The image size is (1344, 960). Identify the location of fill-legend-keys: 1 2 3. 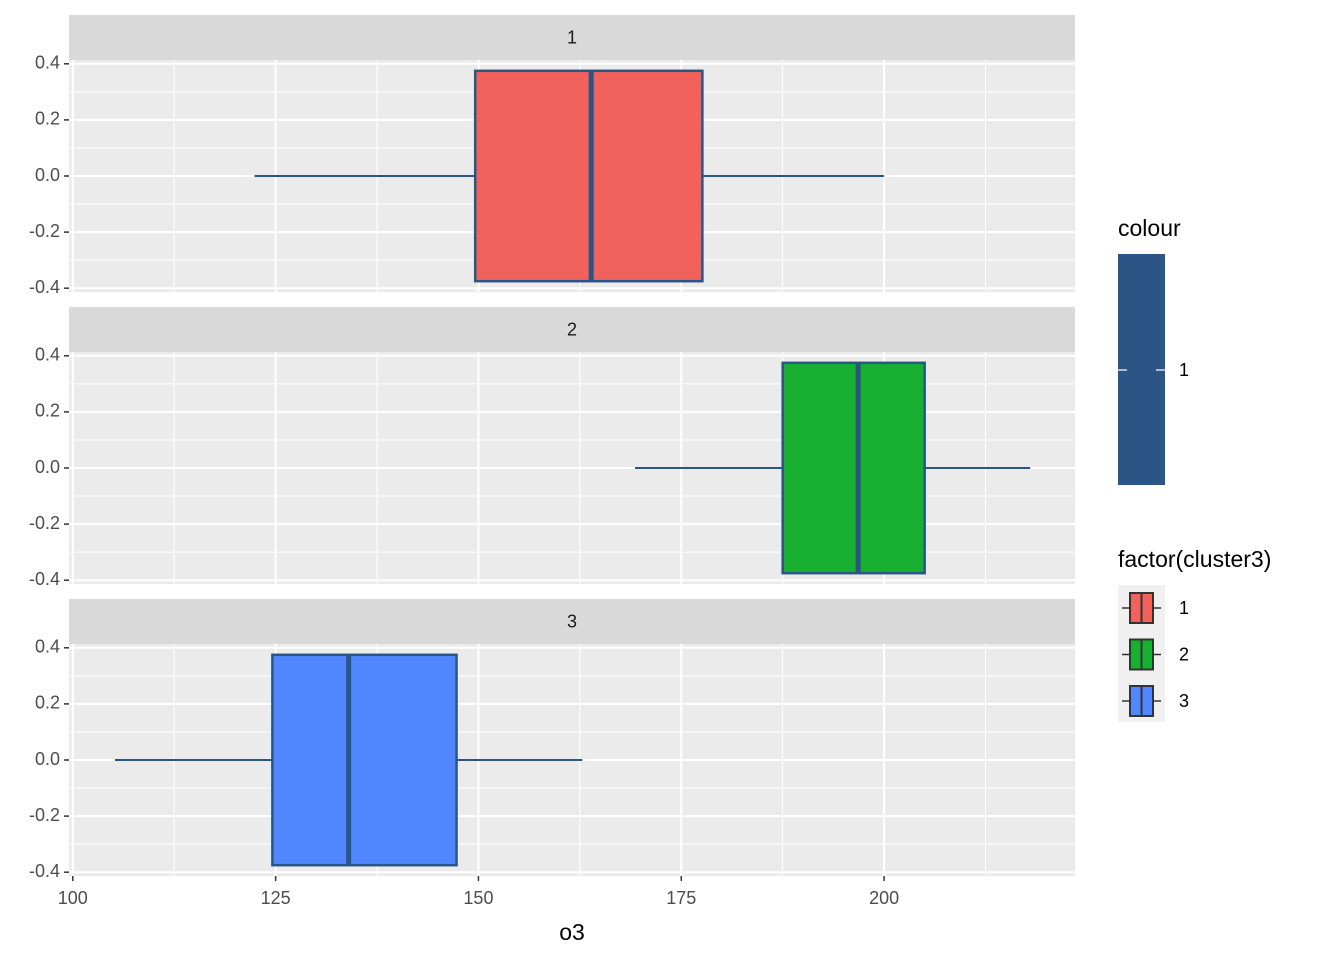
(1153, 653).